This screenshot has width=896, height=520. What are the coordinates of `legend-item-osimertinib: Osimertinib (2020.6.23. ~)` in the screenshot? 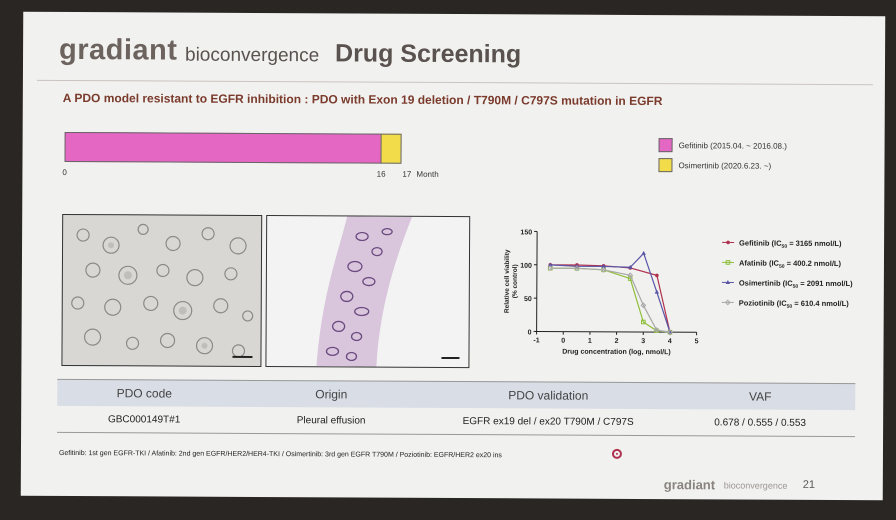 It's located at (722, 165).